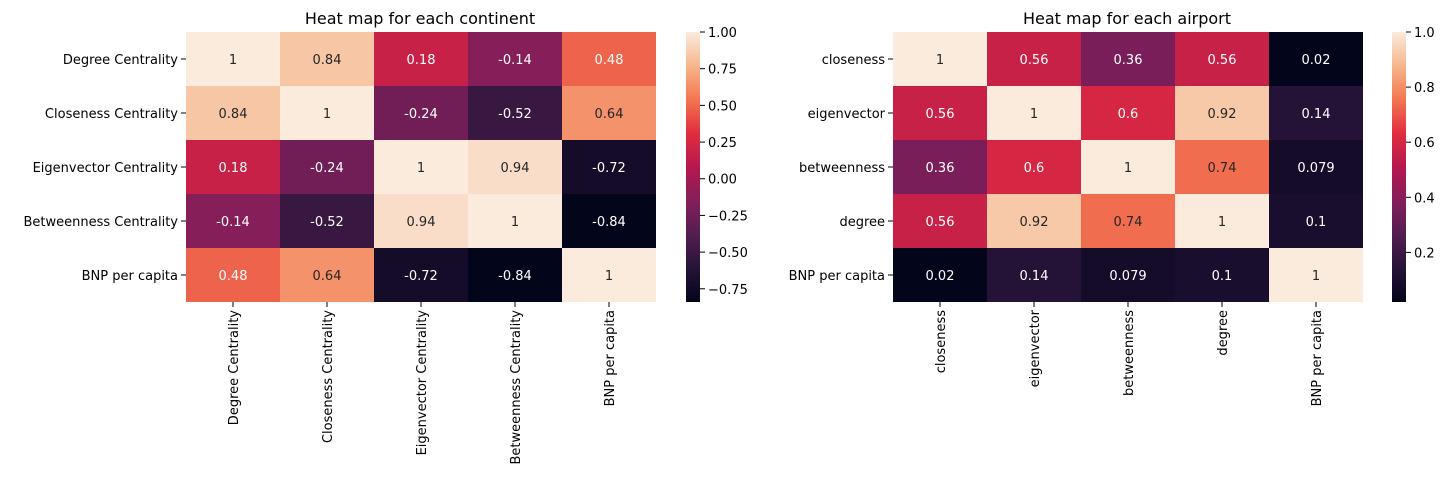  What do you see at coordinates (1424, 198) in the screenshot?
I see `colorbar-tick-label: 0.4` at bounding box center [1424, 198].